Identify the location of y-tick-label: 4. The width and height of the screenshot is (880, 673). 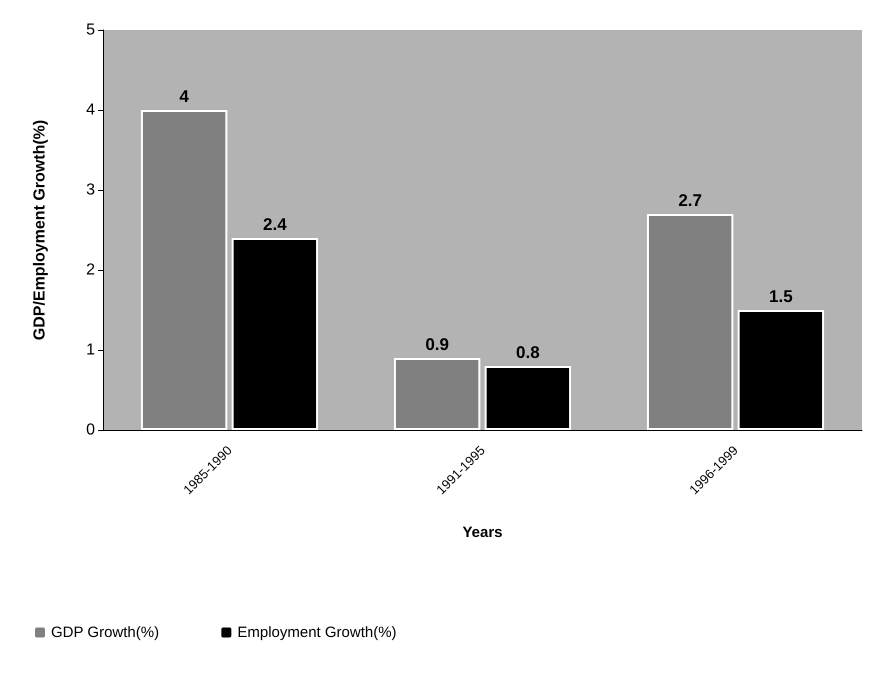
(91, 110).